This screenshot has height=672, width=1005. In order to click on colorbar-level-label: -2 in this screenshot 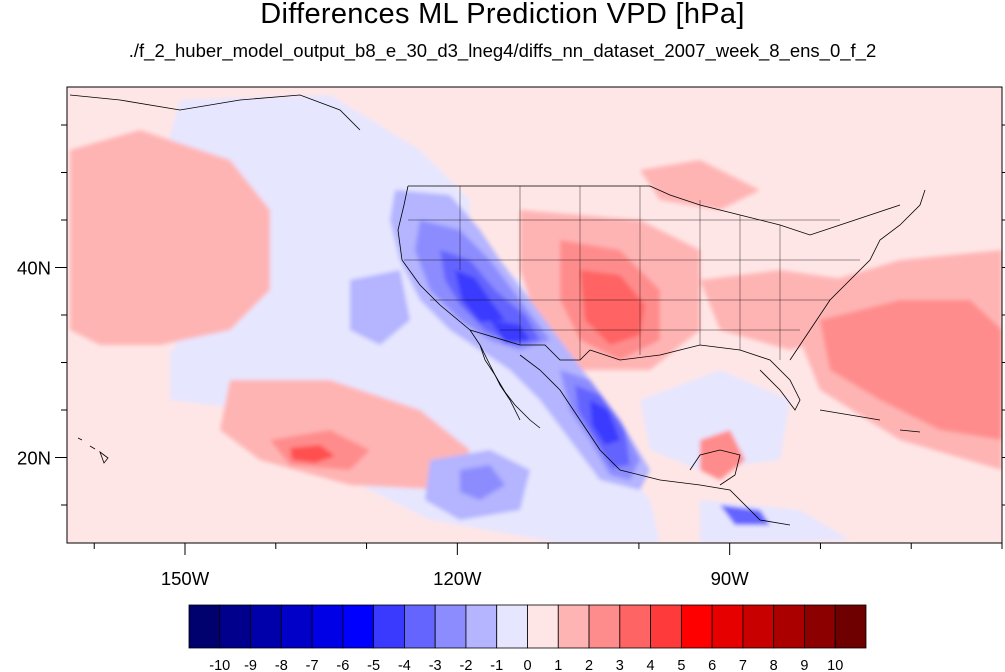, I will do `click(466, 665)`.